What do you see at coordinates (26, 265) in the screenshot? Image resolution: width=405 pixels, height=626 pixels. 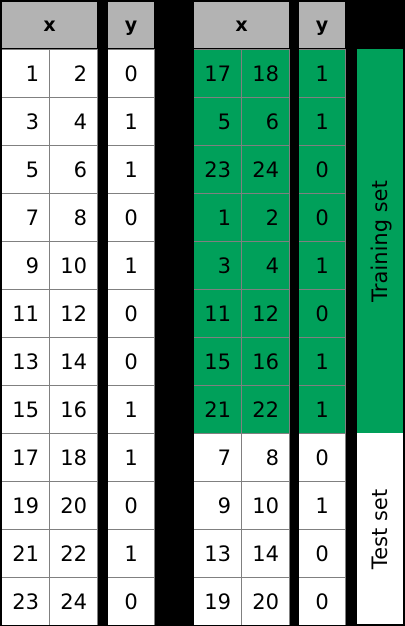 I see `original-x1-cell: 9` at bounding box center [26, 265].